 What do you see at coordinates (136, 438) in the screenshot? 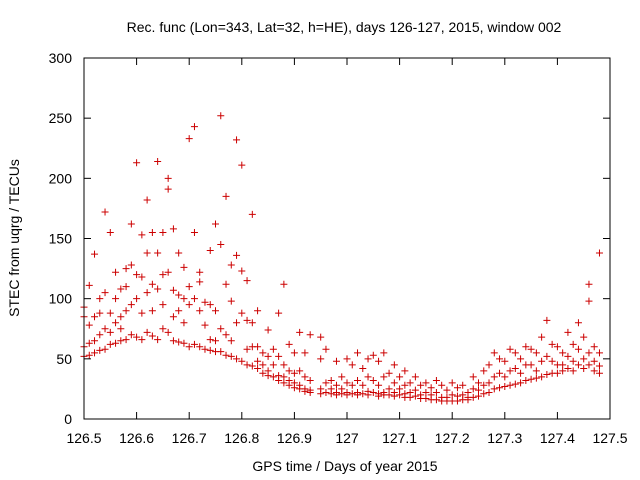
I see `x-tick-label: 126.6` at bounding box center [136, 438].